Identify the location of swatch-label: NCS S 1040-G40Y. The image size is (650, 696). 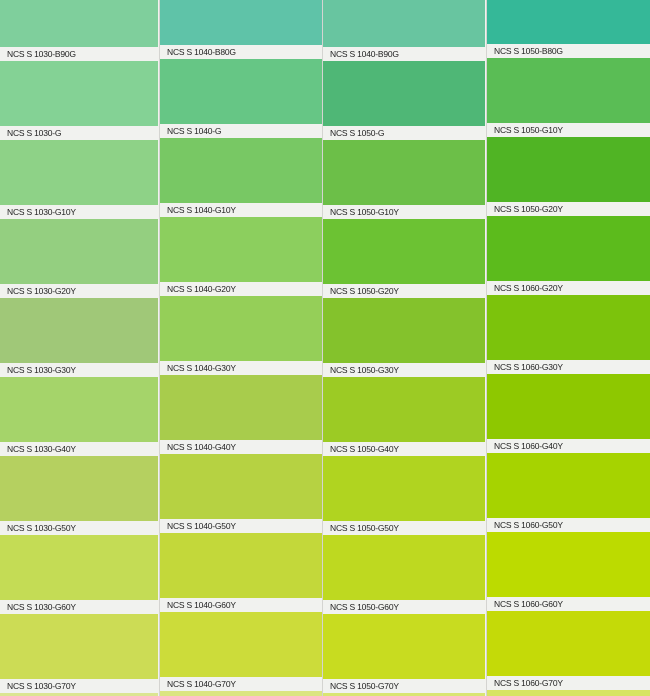
(201, 447).